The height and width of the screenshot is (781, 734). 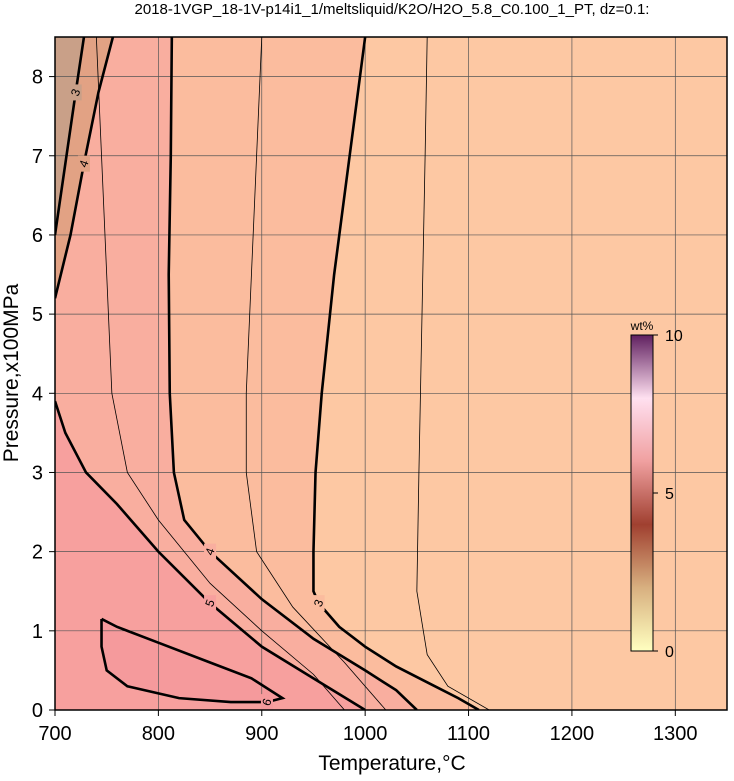 I want to click on y-tick-label: 6, so click(x=37, y=236).